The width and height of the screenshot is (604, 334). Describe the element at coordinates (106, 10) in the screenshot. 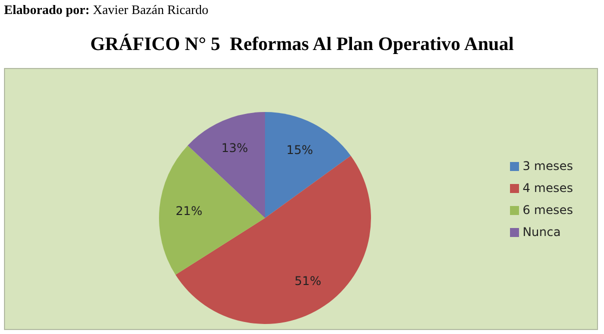

I see `text: Elaborado por: Xavier Bazán Ricardo` at that location.